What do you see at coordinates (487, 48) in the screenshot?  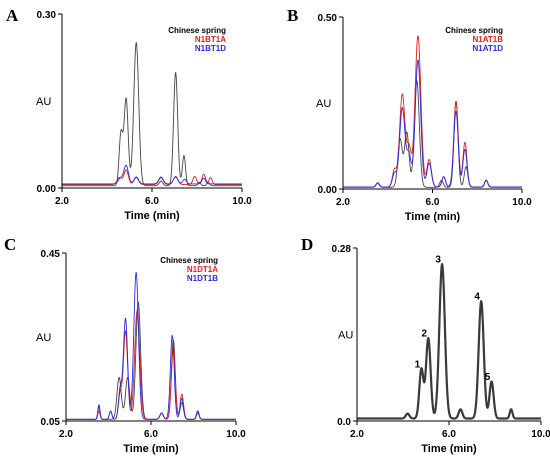 I see `legend-entry: N1AT1D` at bounding box center [487, 48].